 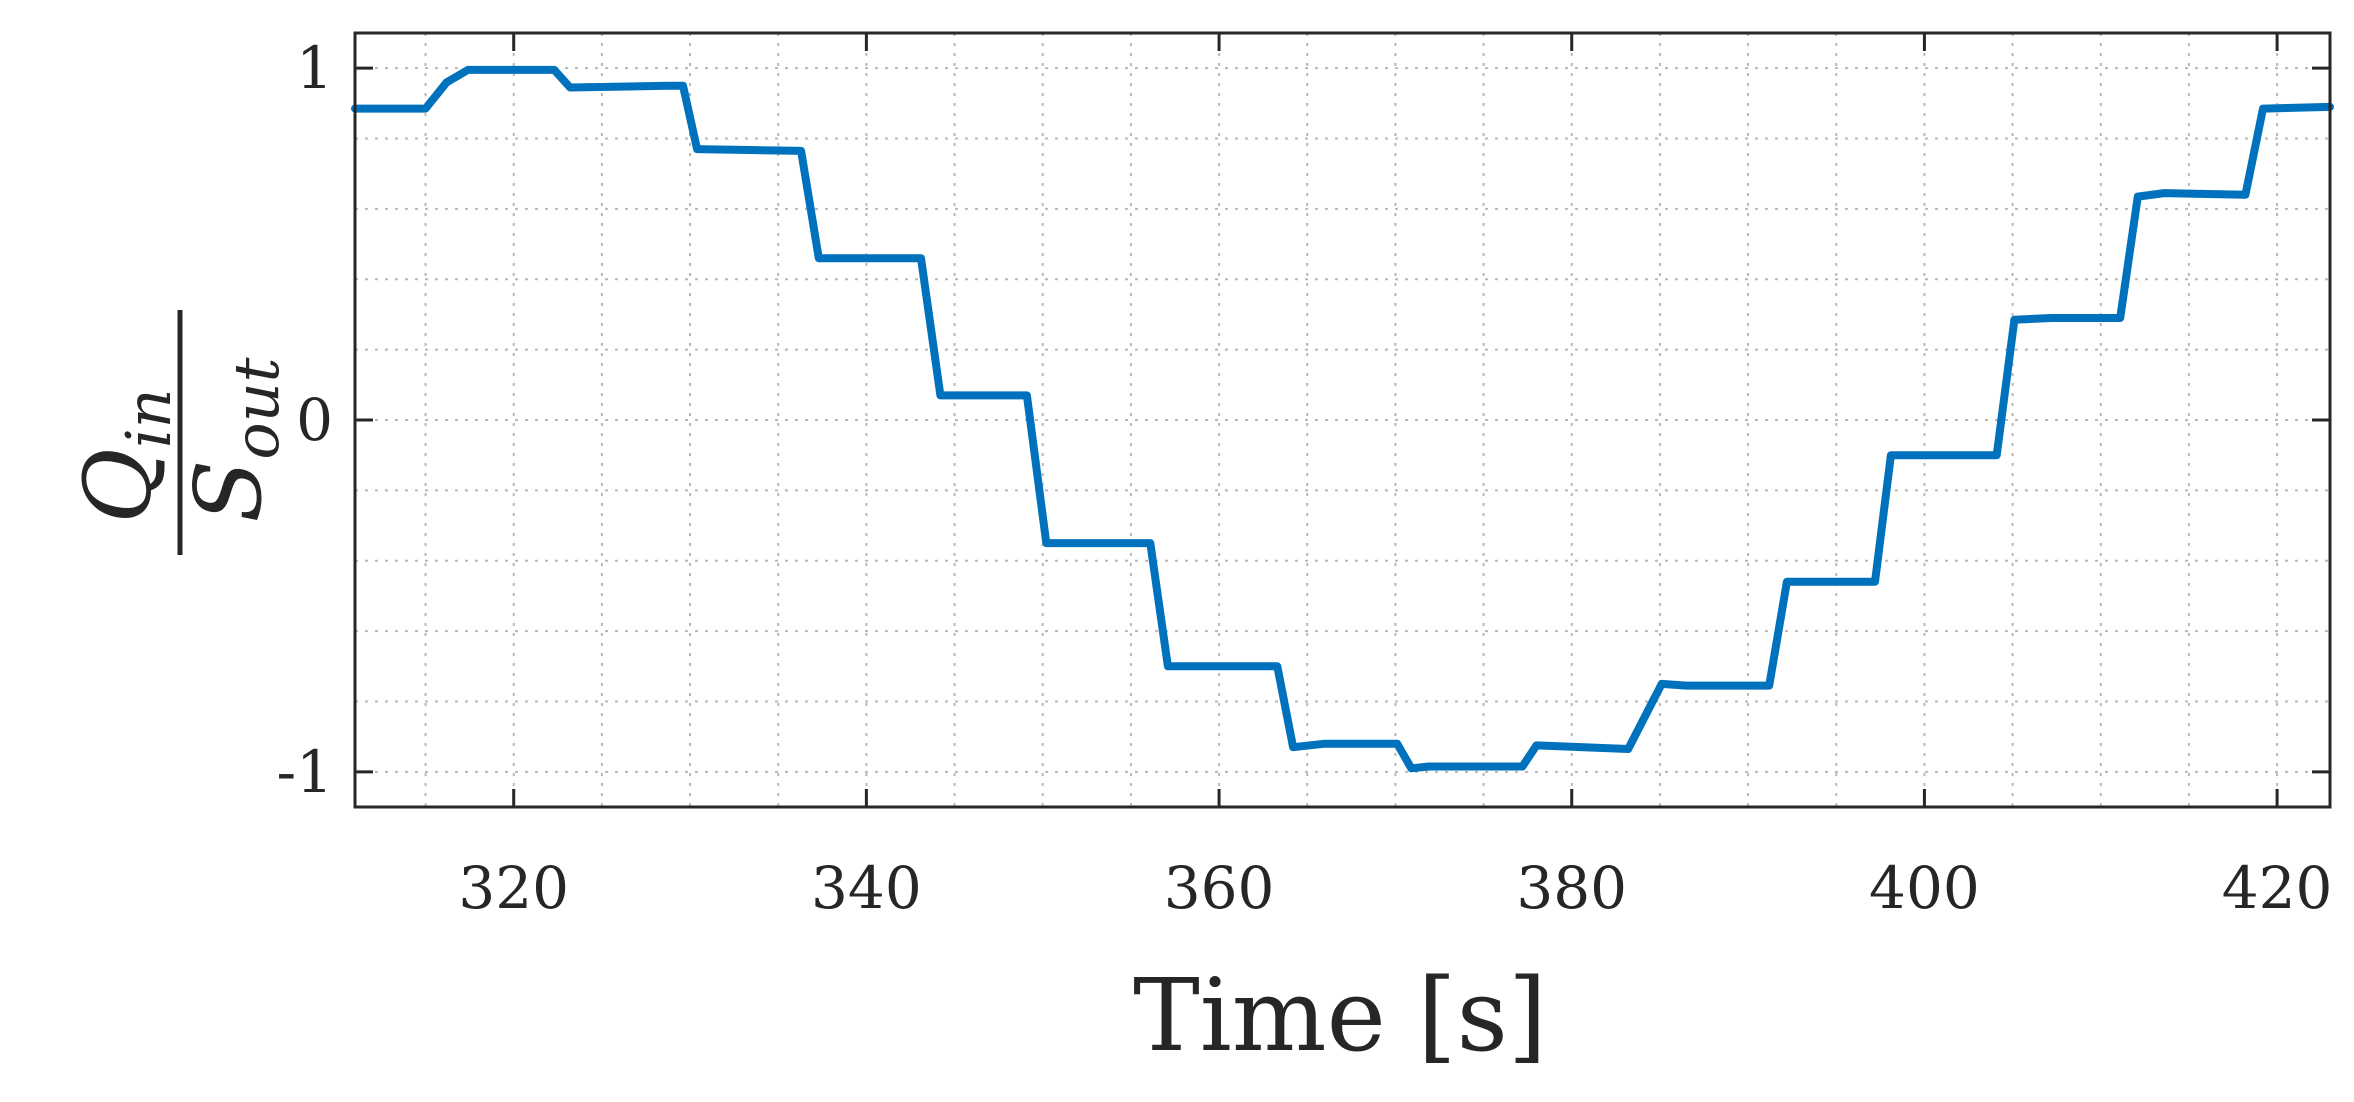 I want to click on x-axis-title: Time [s], so click(x=1340, y=1015).